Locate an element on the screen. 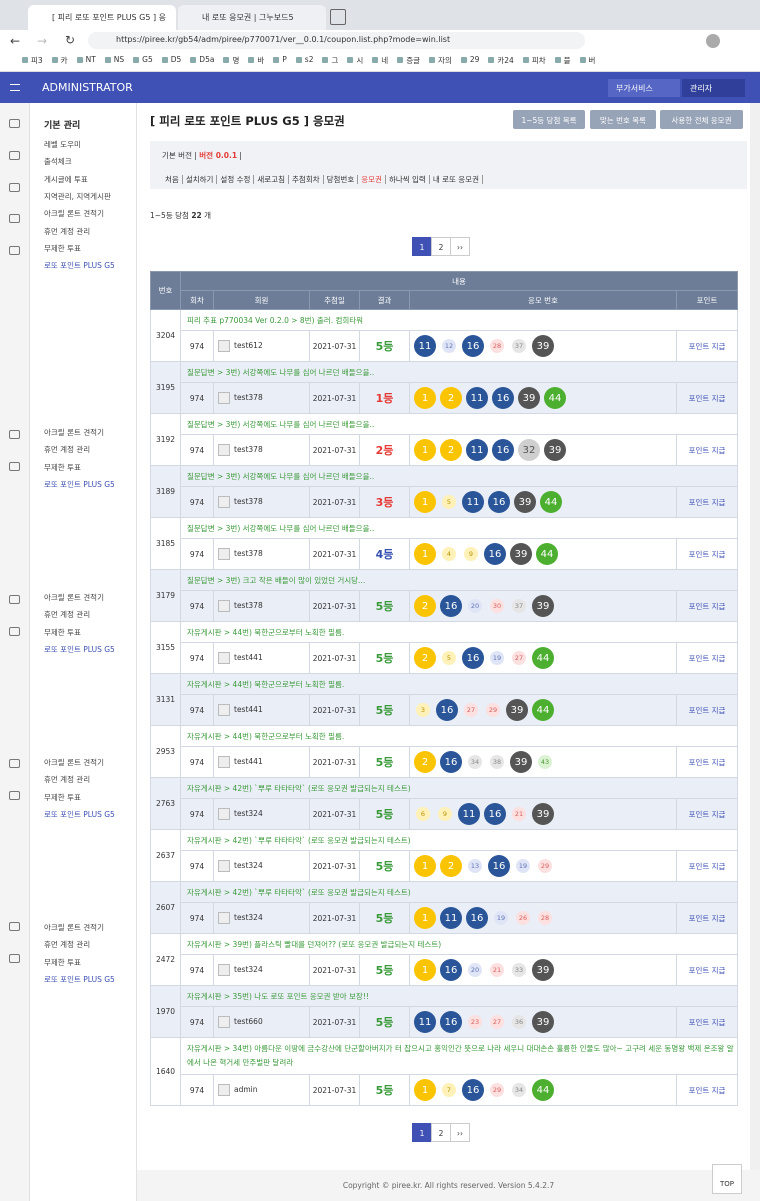 The image size is (760, 1201). bookmark: D5 is located at coordinates (176, 63).